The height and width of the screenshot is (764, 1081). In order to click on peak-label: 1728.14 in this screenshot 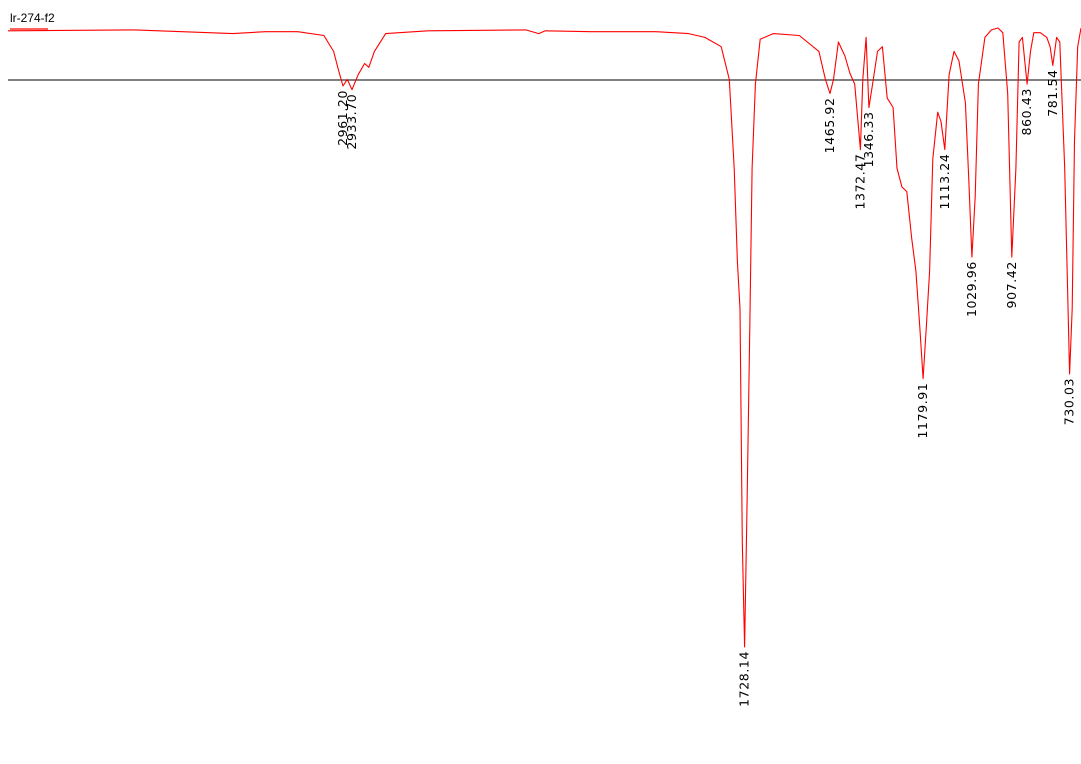, I will do `click(744, 679)`.